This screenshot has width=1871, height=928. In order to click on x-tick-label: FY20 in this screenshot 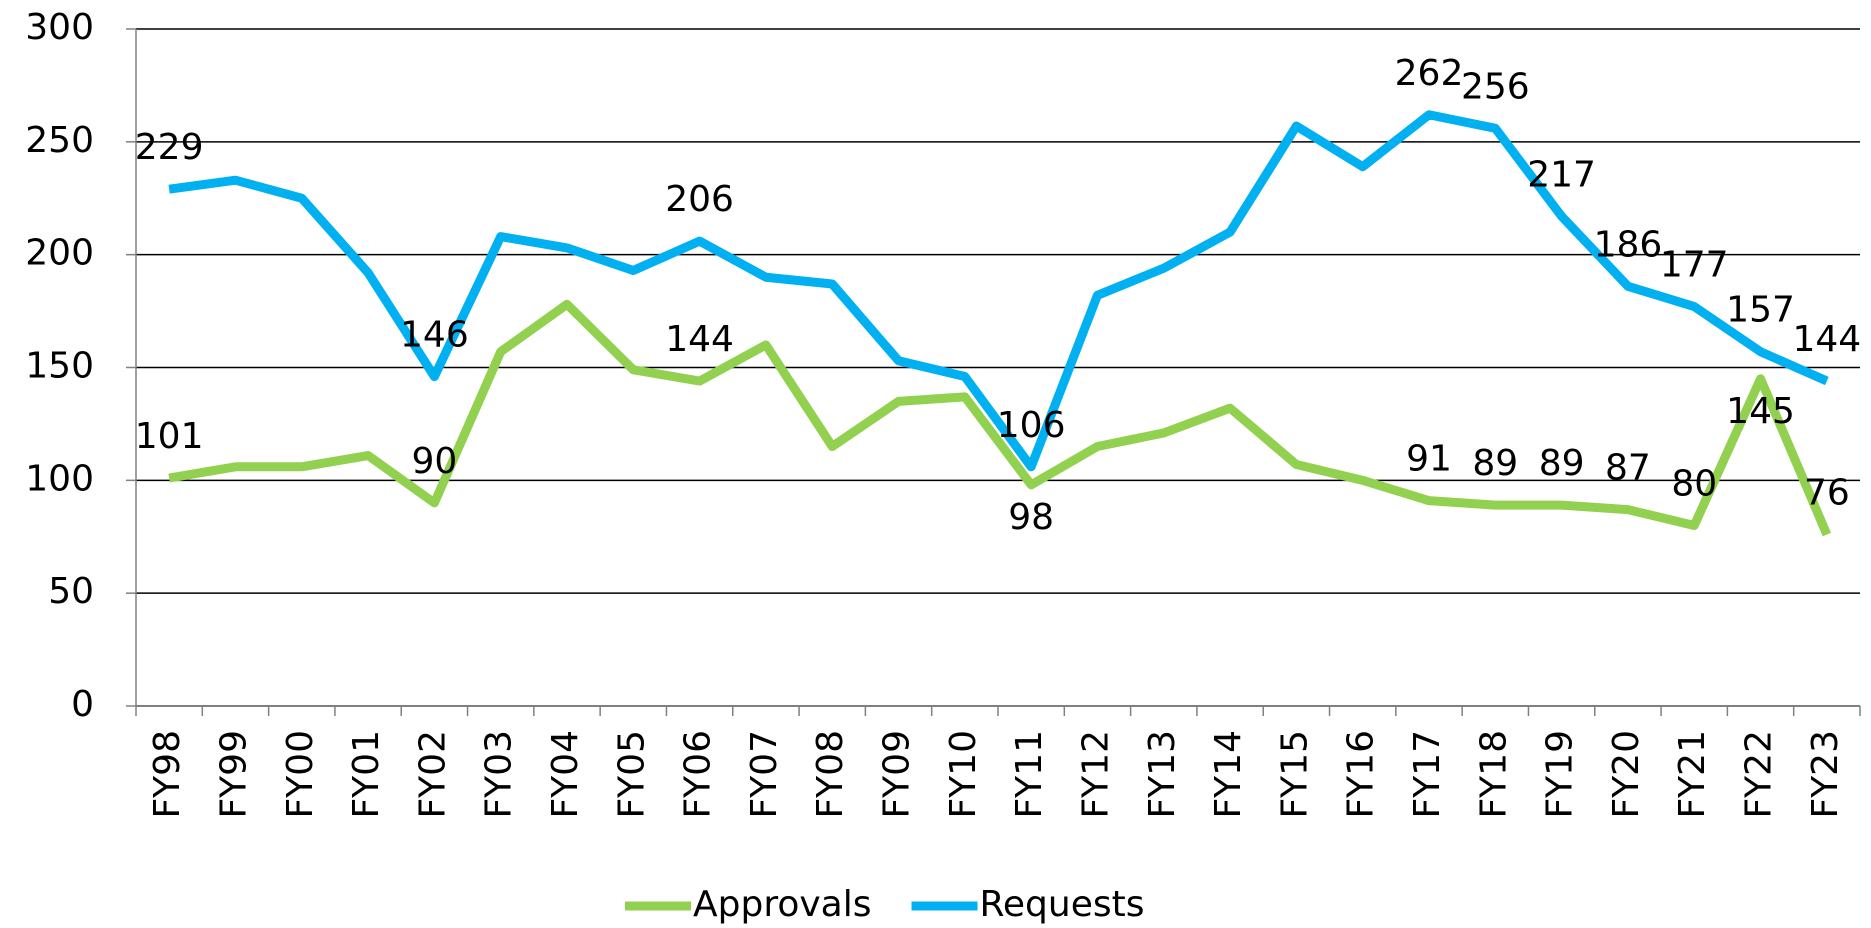, I will do `click(1626, 774)`.